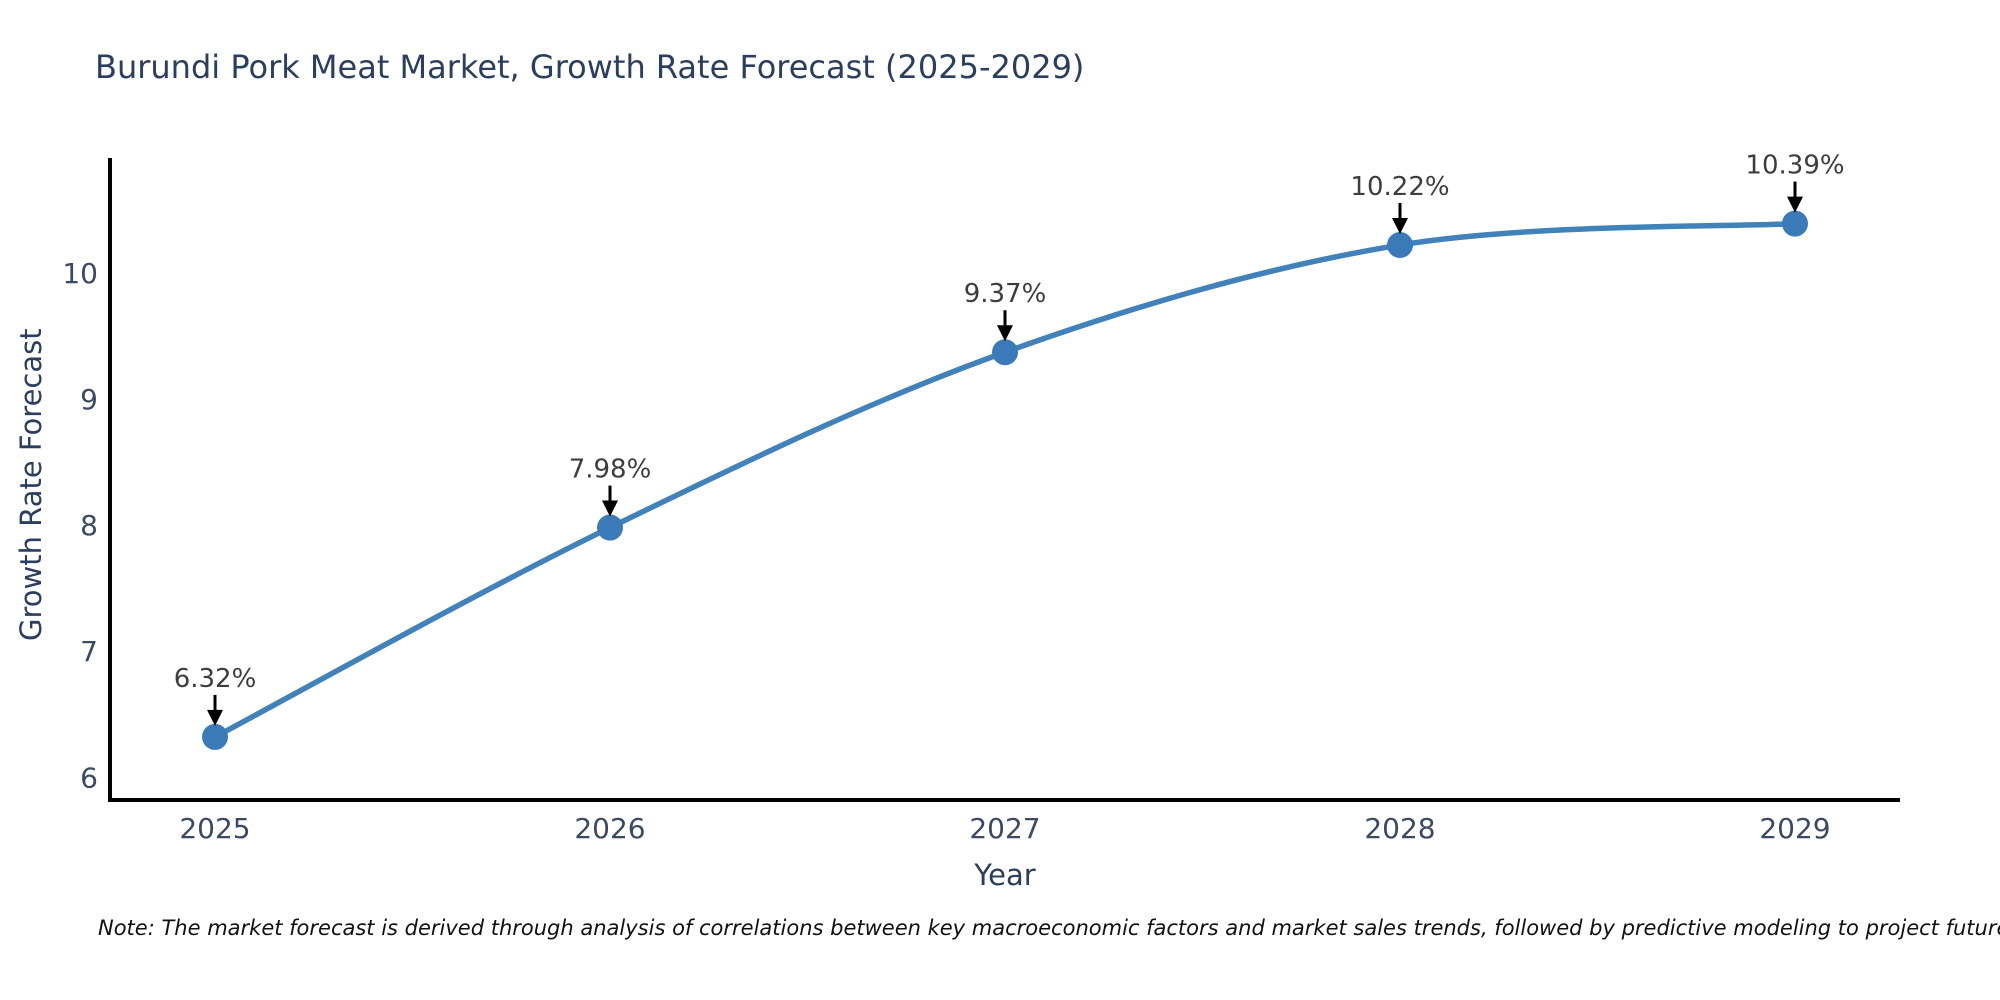 The width and height of the screenshot is (2000, 1000). I want to click on x-tick-label: 2026, so click(609, 828).